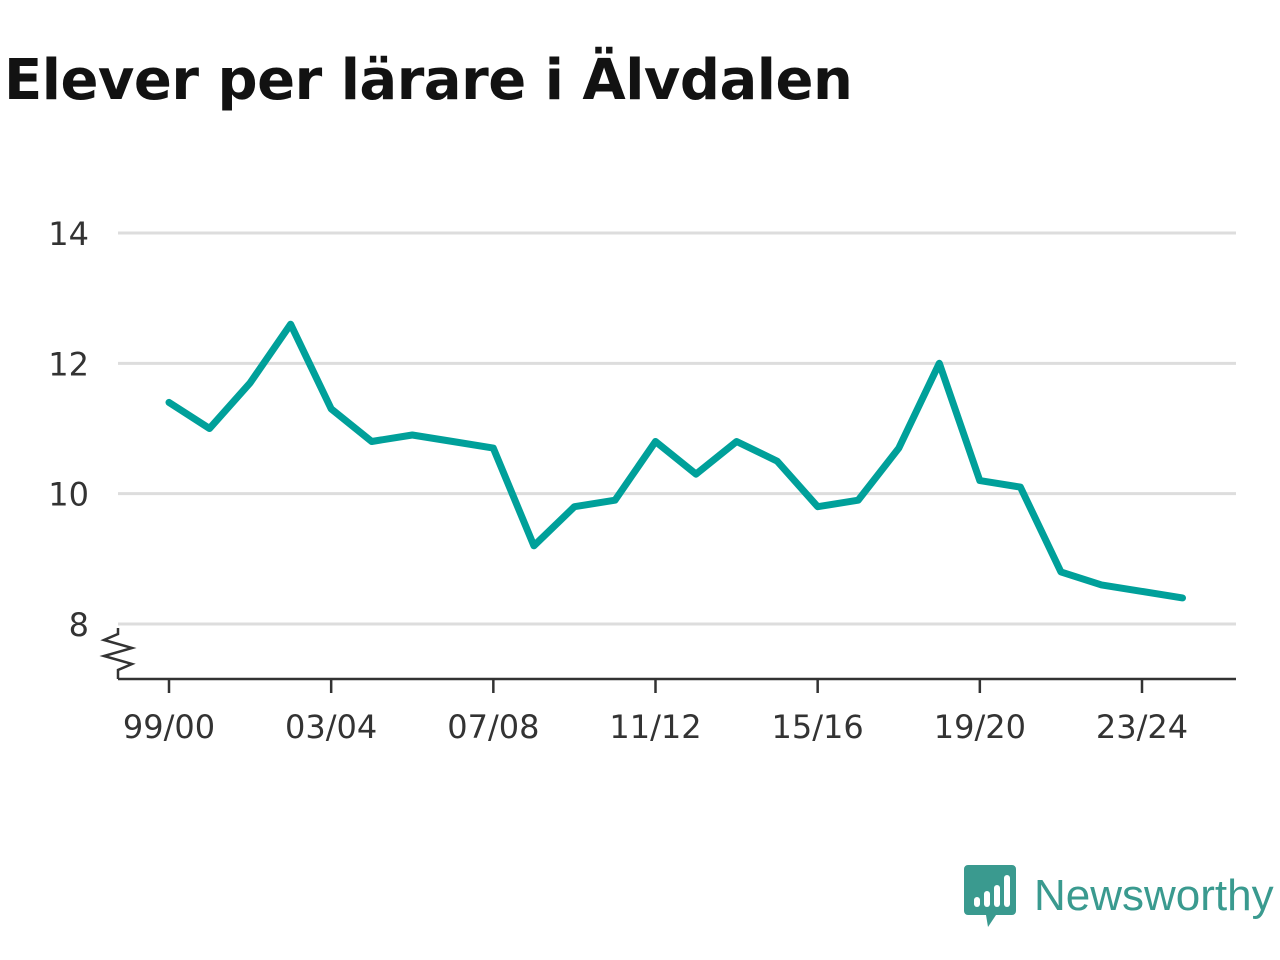  What do you see at coordinates (331, 727) in the screenshot?
I see `x-tick-label: 03/04` at bounding box center [331, 727].